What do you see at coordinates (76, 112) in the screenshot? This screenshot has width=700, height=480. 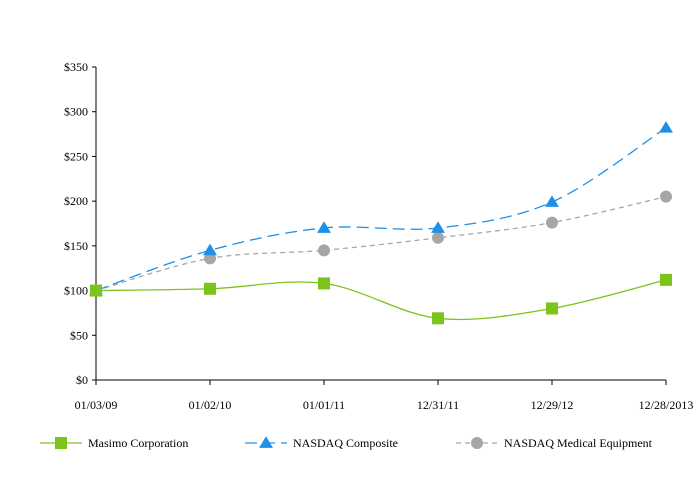 I see `y-tick-label: $300` at bounding box center [76, 112].